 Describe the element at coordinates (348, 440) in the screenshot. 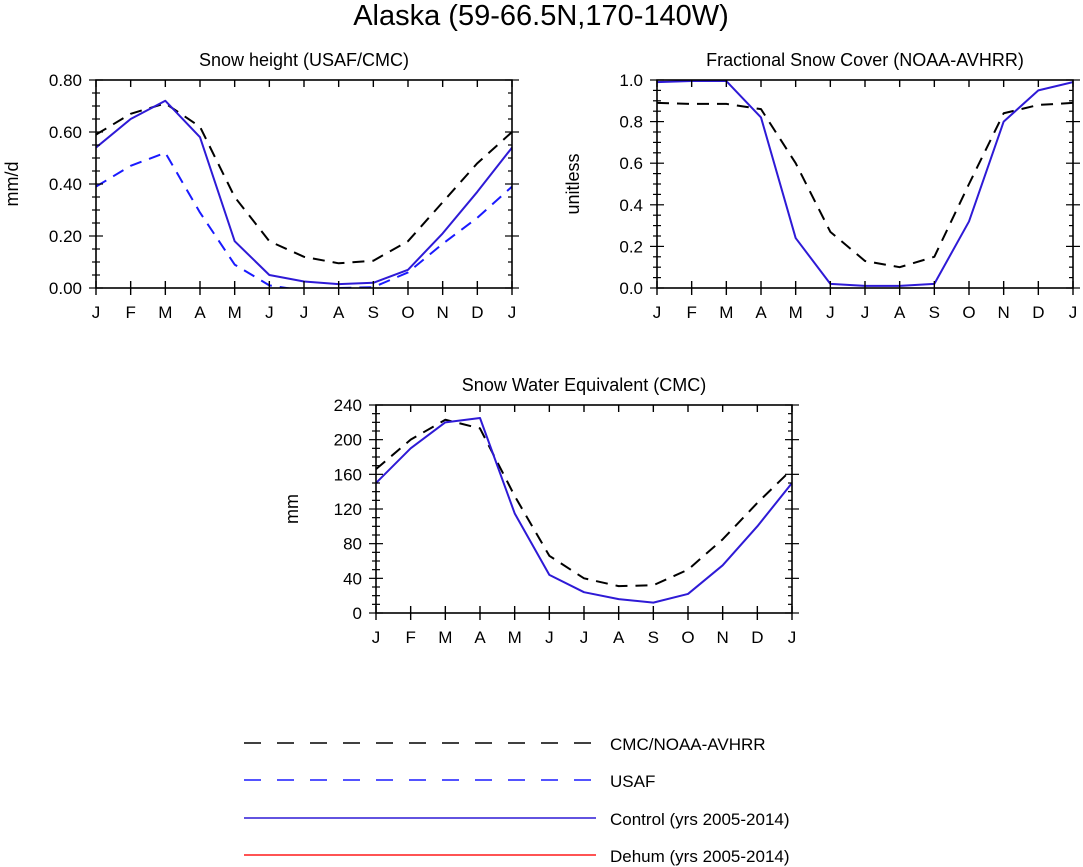

I see `y-tick-label: 200` at that location.